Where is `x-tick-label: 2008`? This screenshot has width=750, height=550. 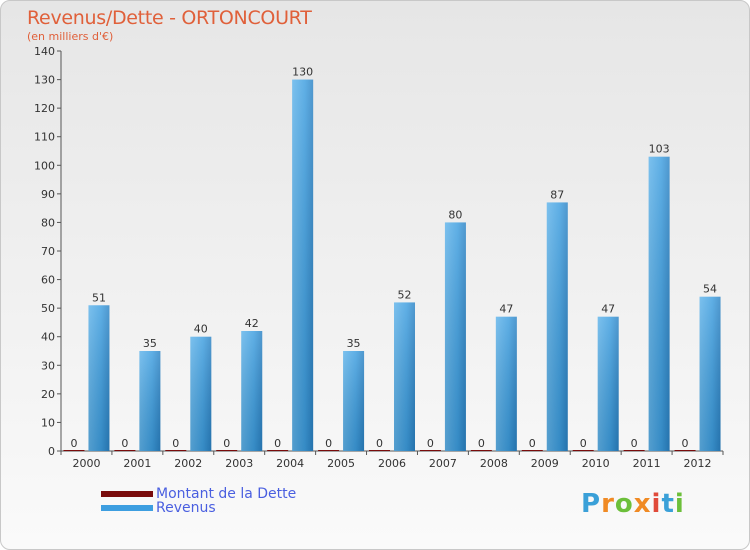 x-tick-label: 2008 is located at coordinates (494, 463).